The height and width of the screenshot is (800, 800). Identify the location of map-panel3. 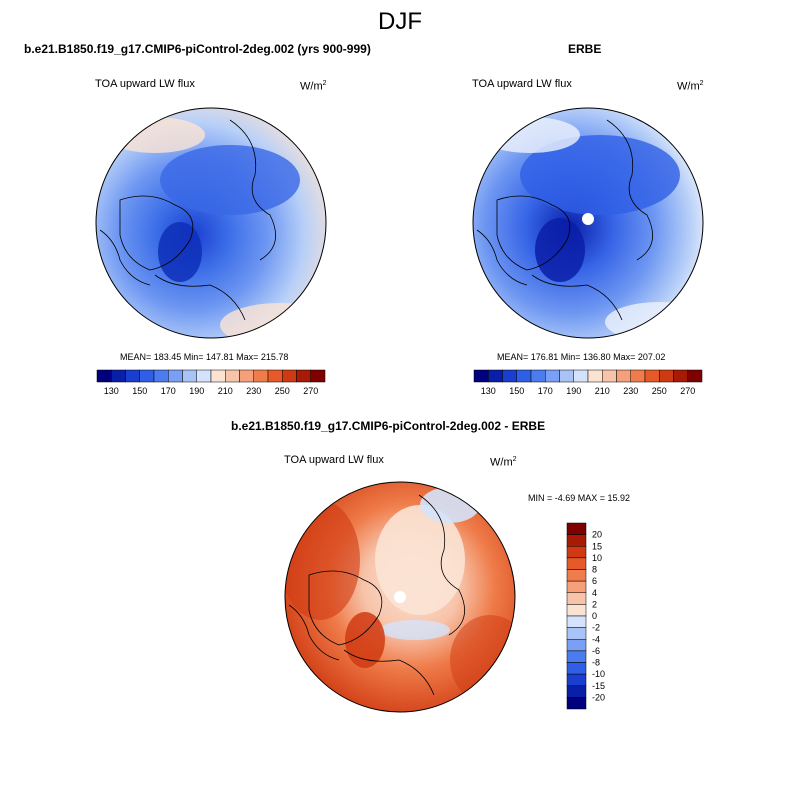
(400, 597).